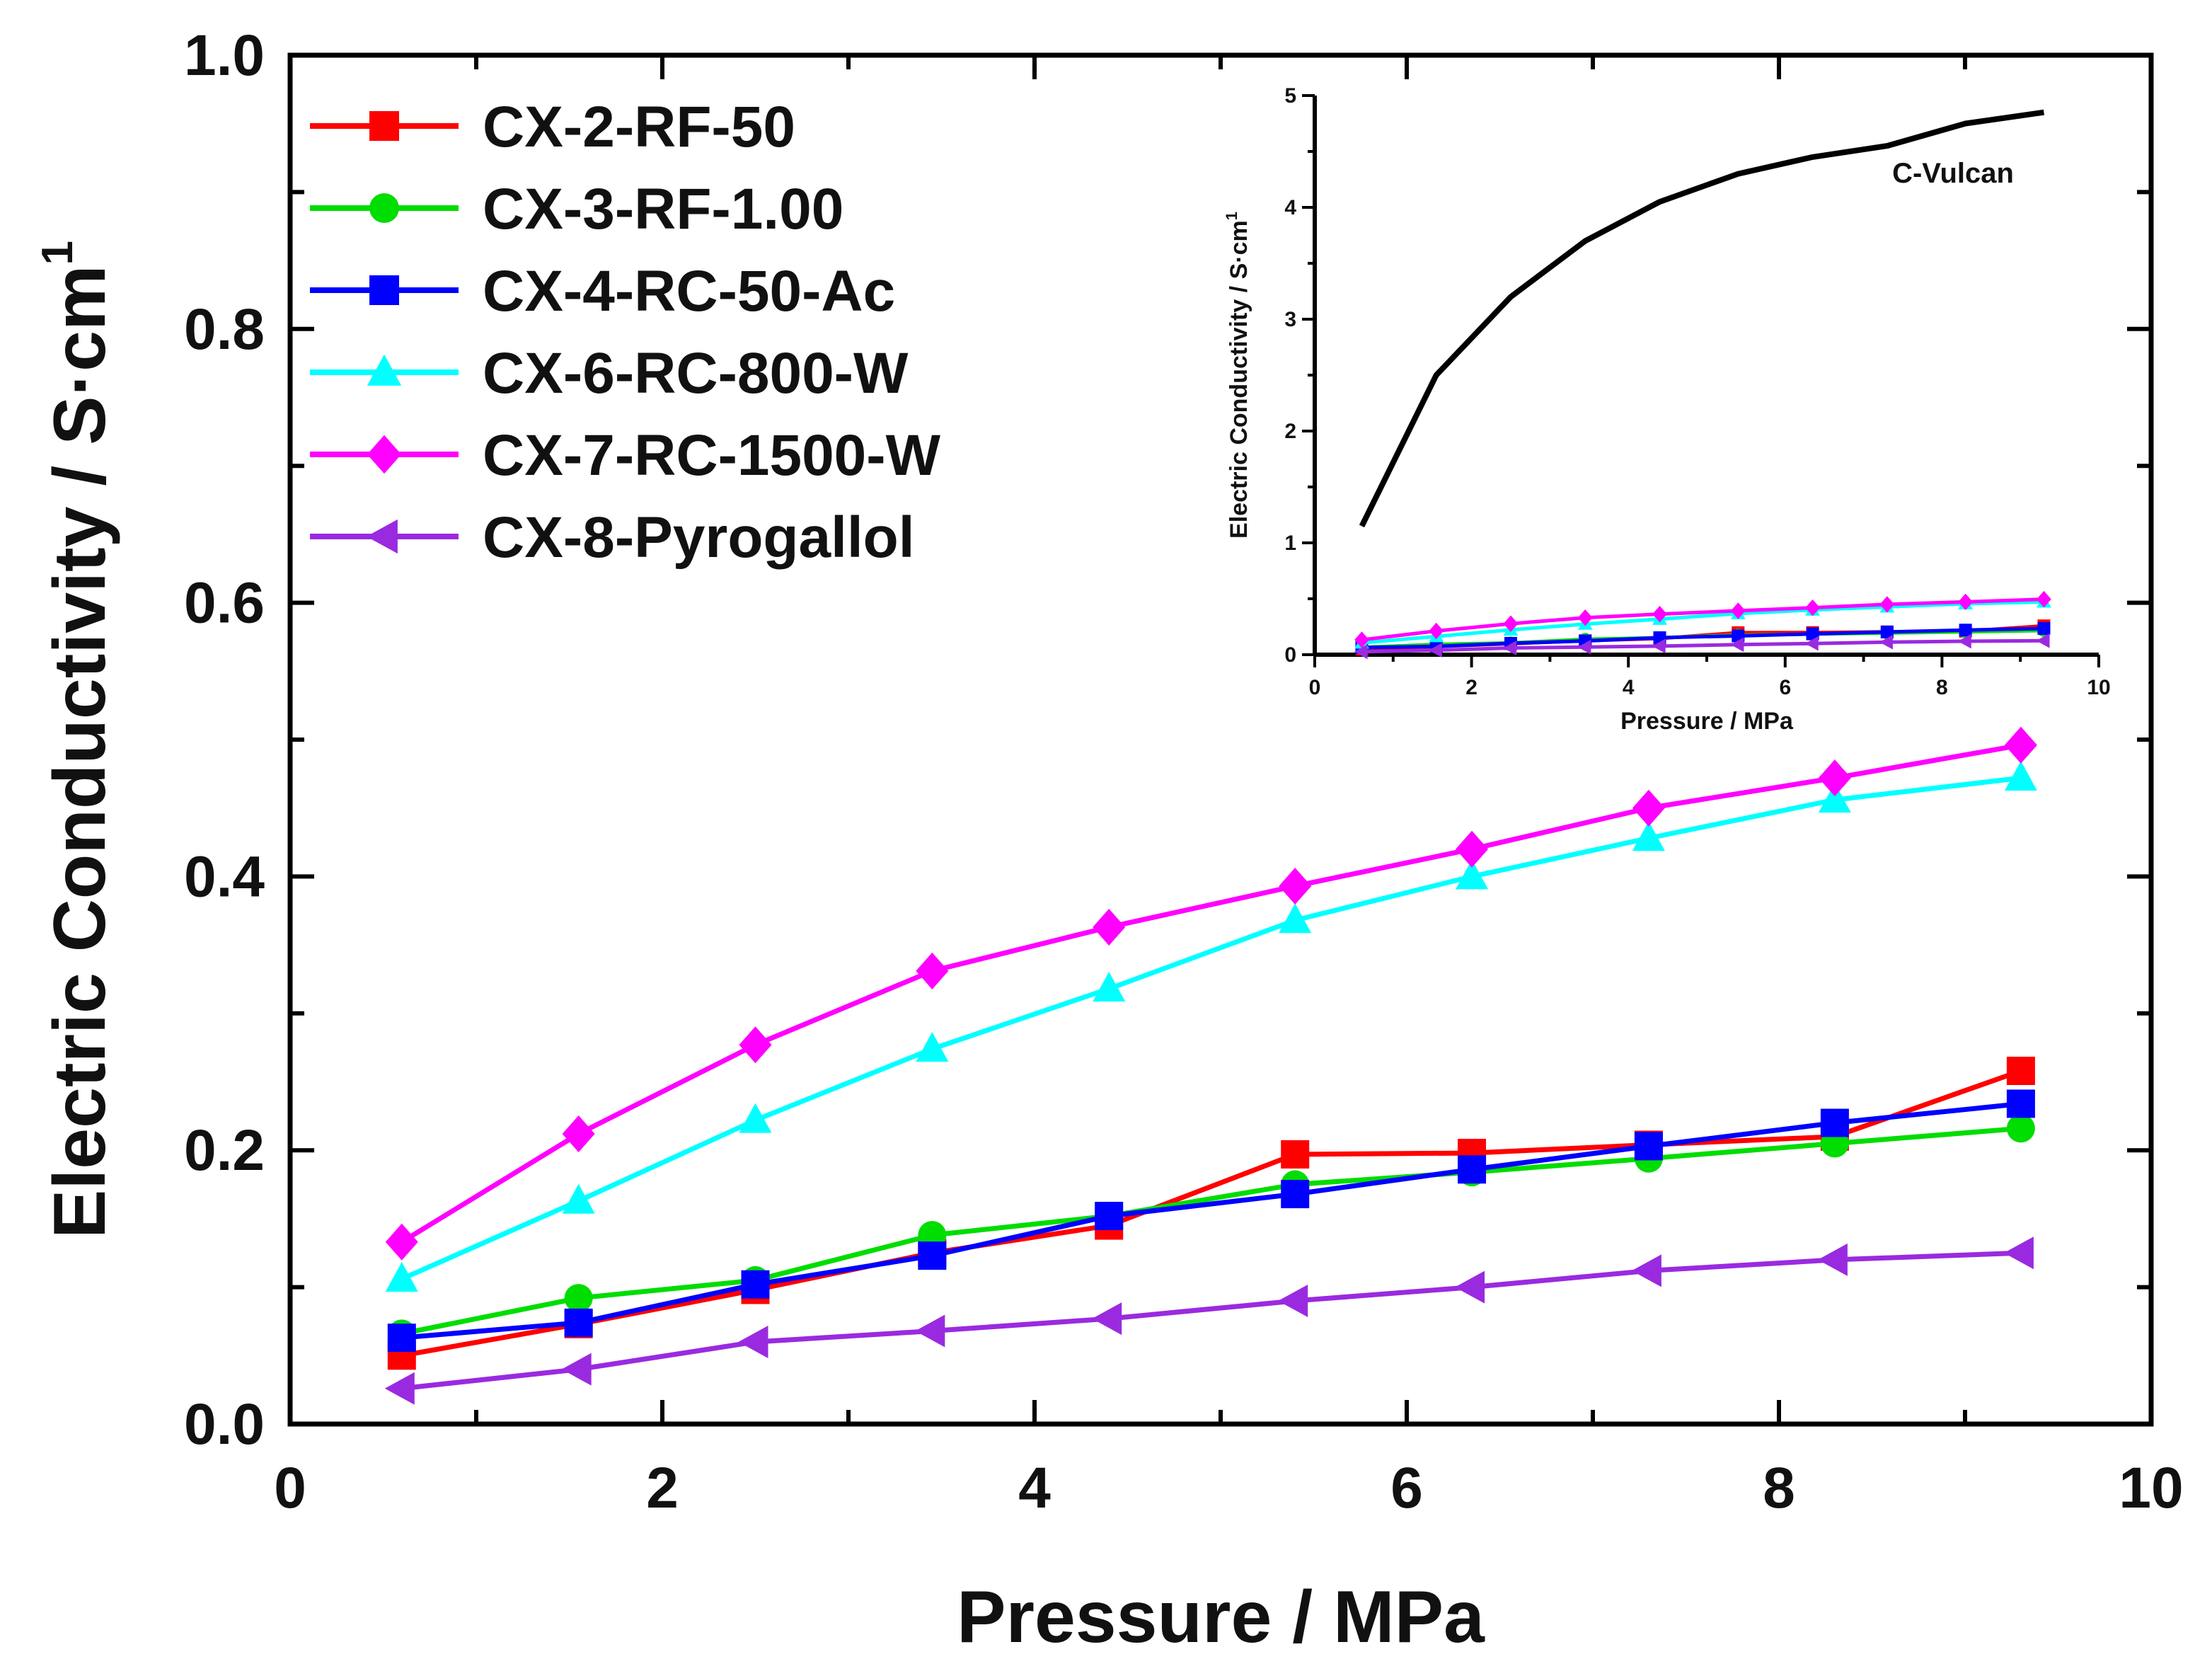 This screenshot has height=1676, width=2212. Describe the element at coordinates (1290, 543) in the screenshot. I see `inset-y-tick-label: 1` at that location.